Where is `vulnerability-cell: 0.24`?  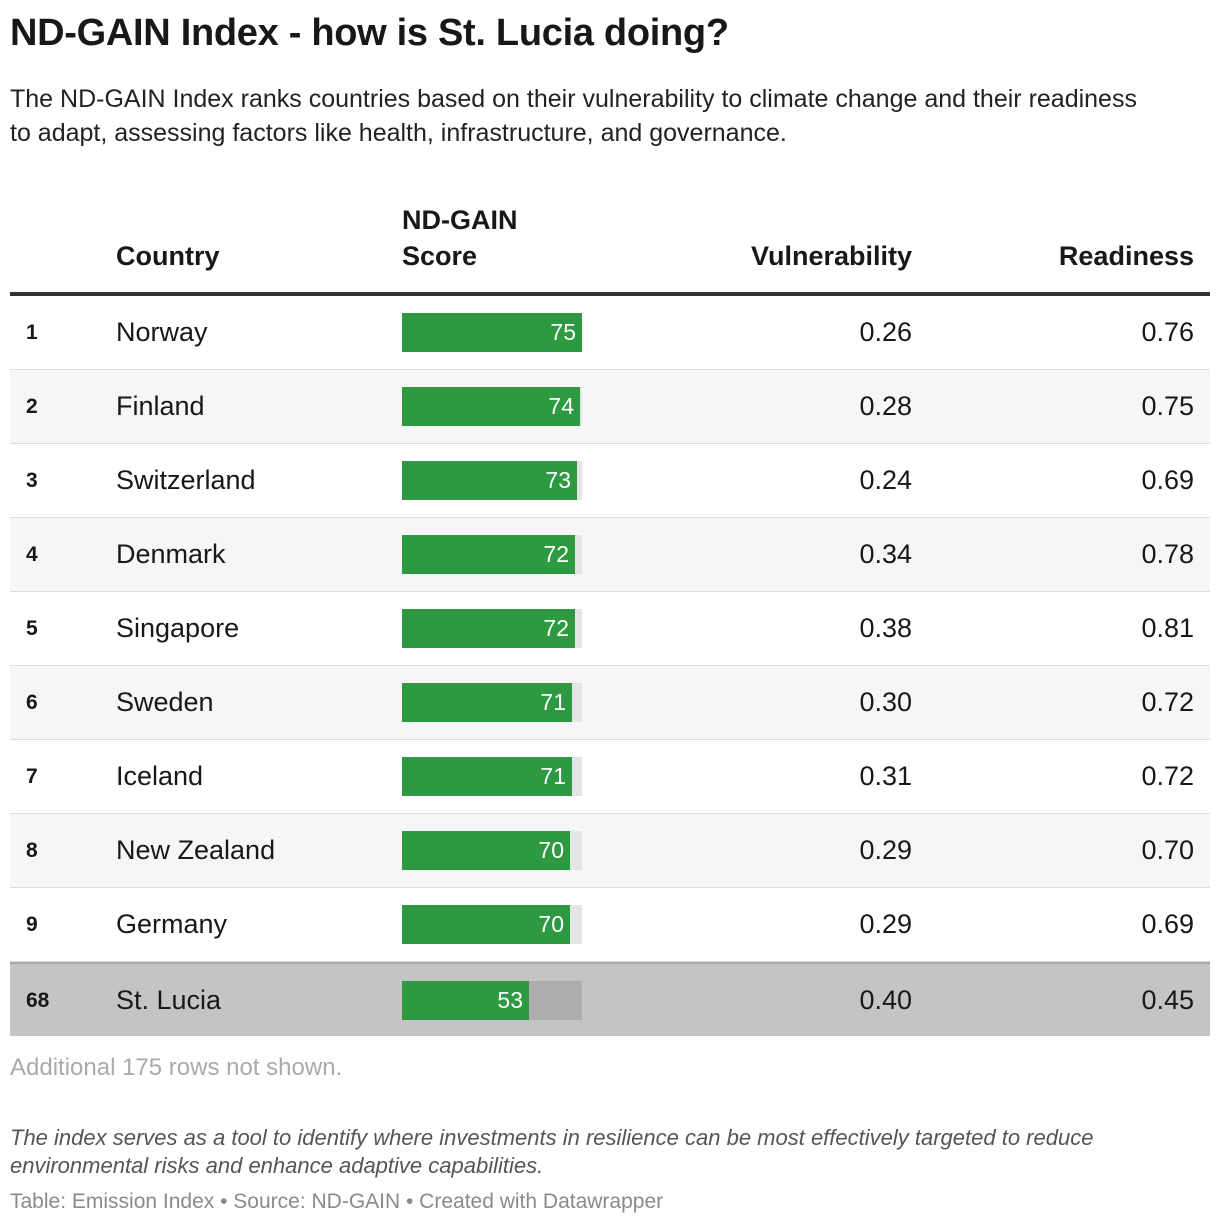
vulnerability-cell: 0.24 is located at coordinates (885, 480).